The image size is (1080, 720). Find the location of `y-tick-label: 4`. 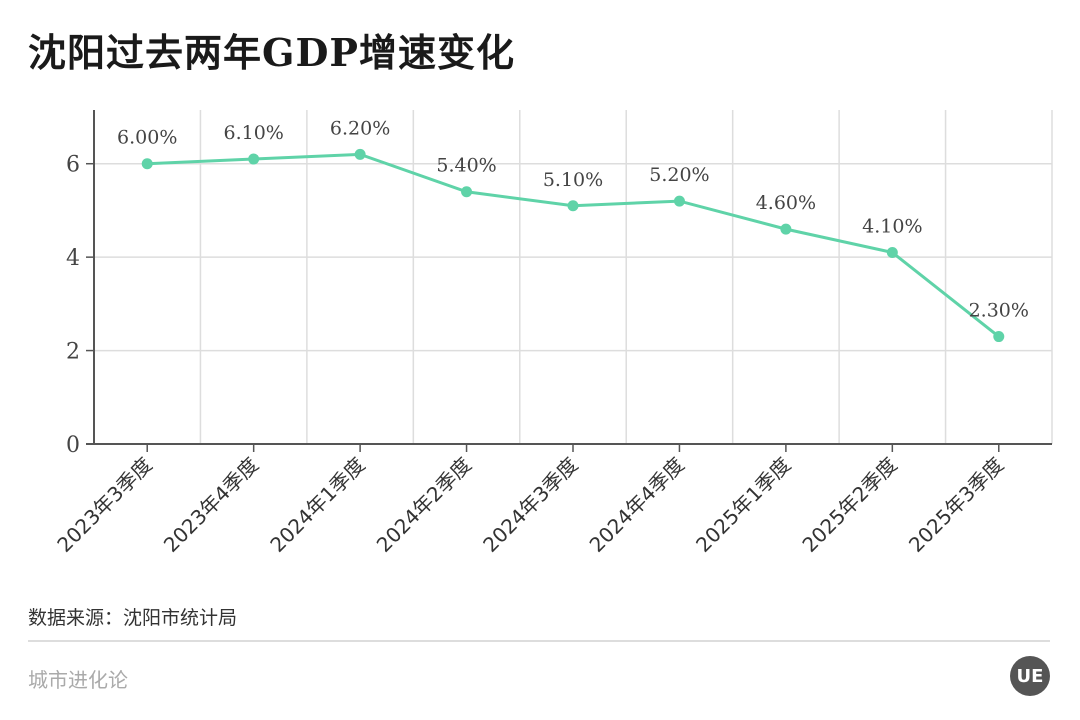

y-tick-label: 4 is located at coordinates (73, 258).